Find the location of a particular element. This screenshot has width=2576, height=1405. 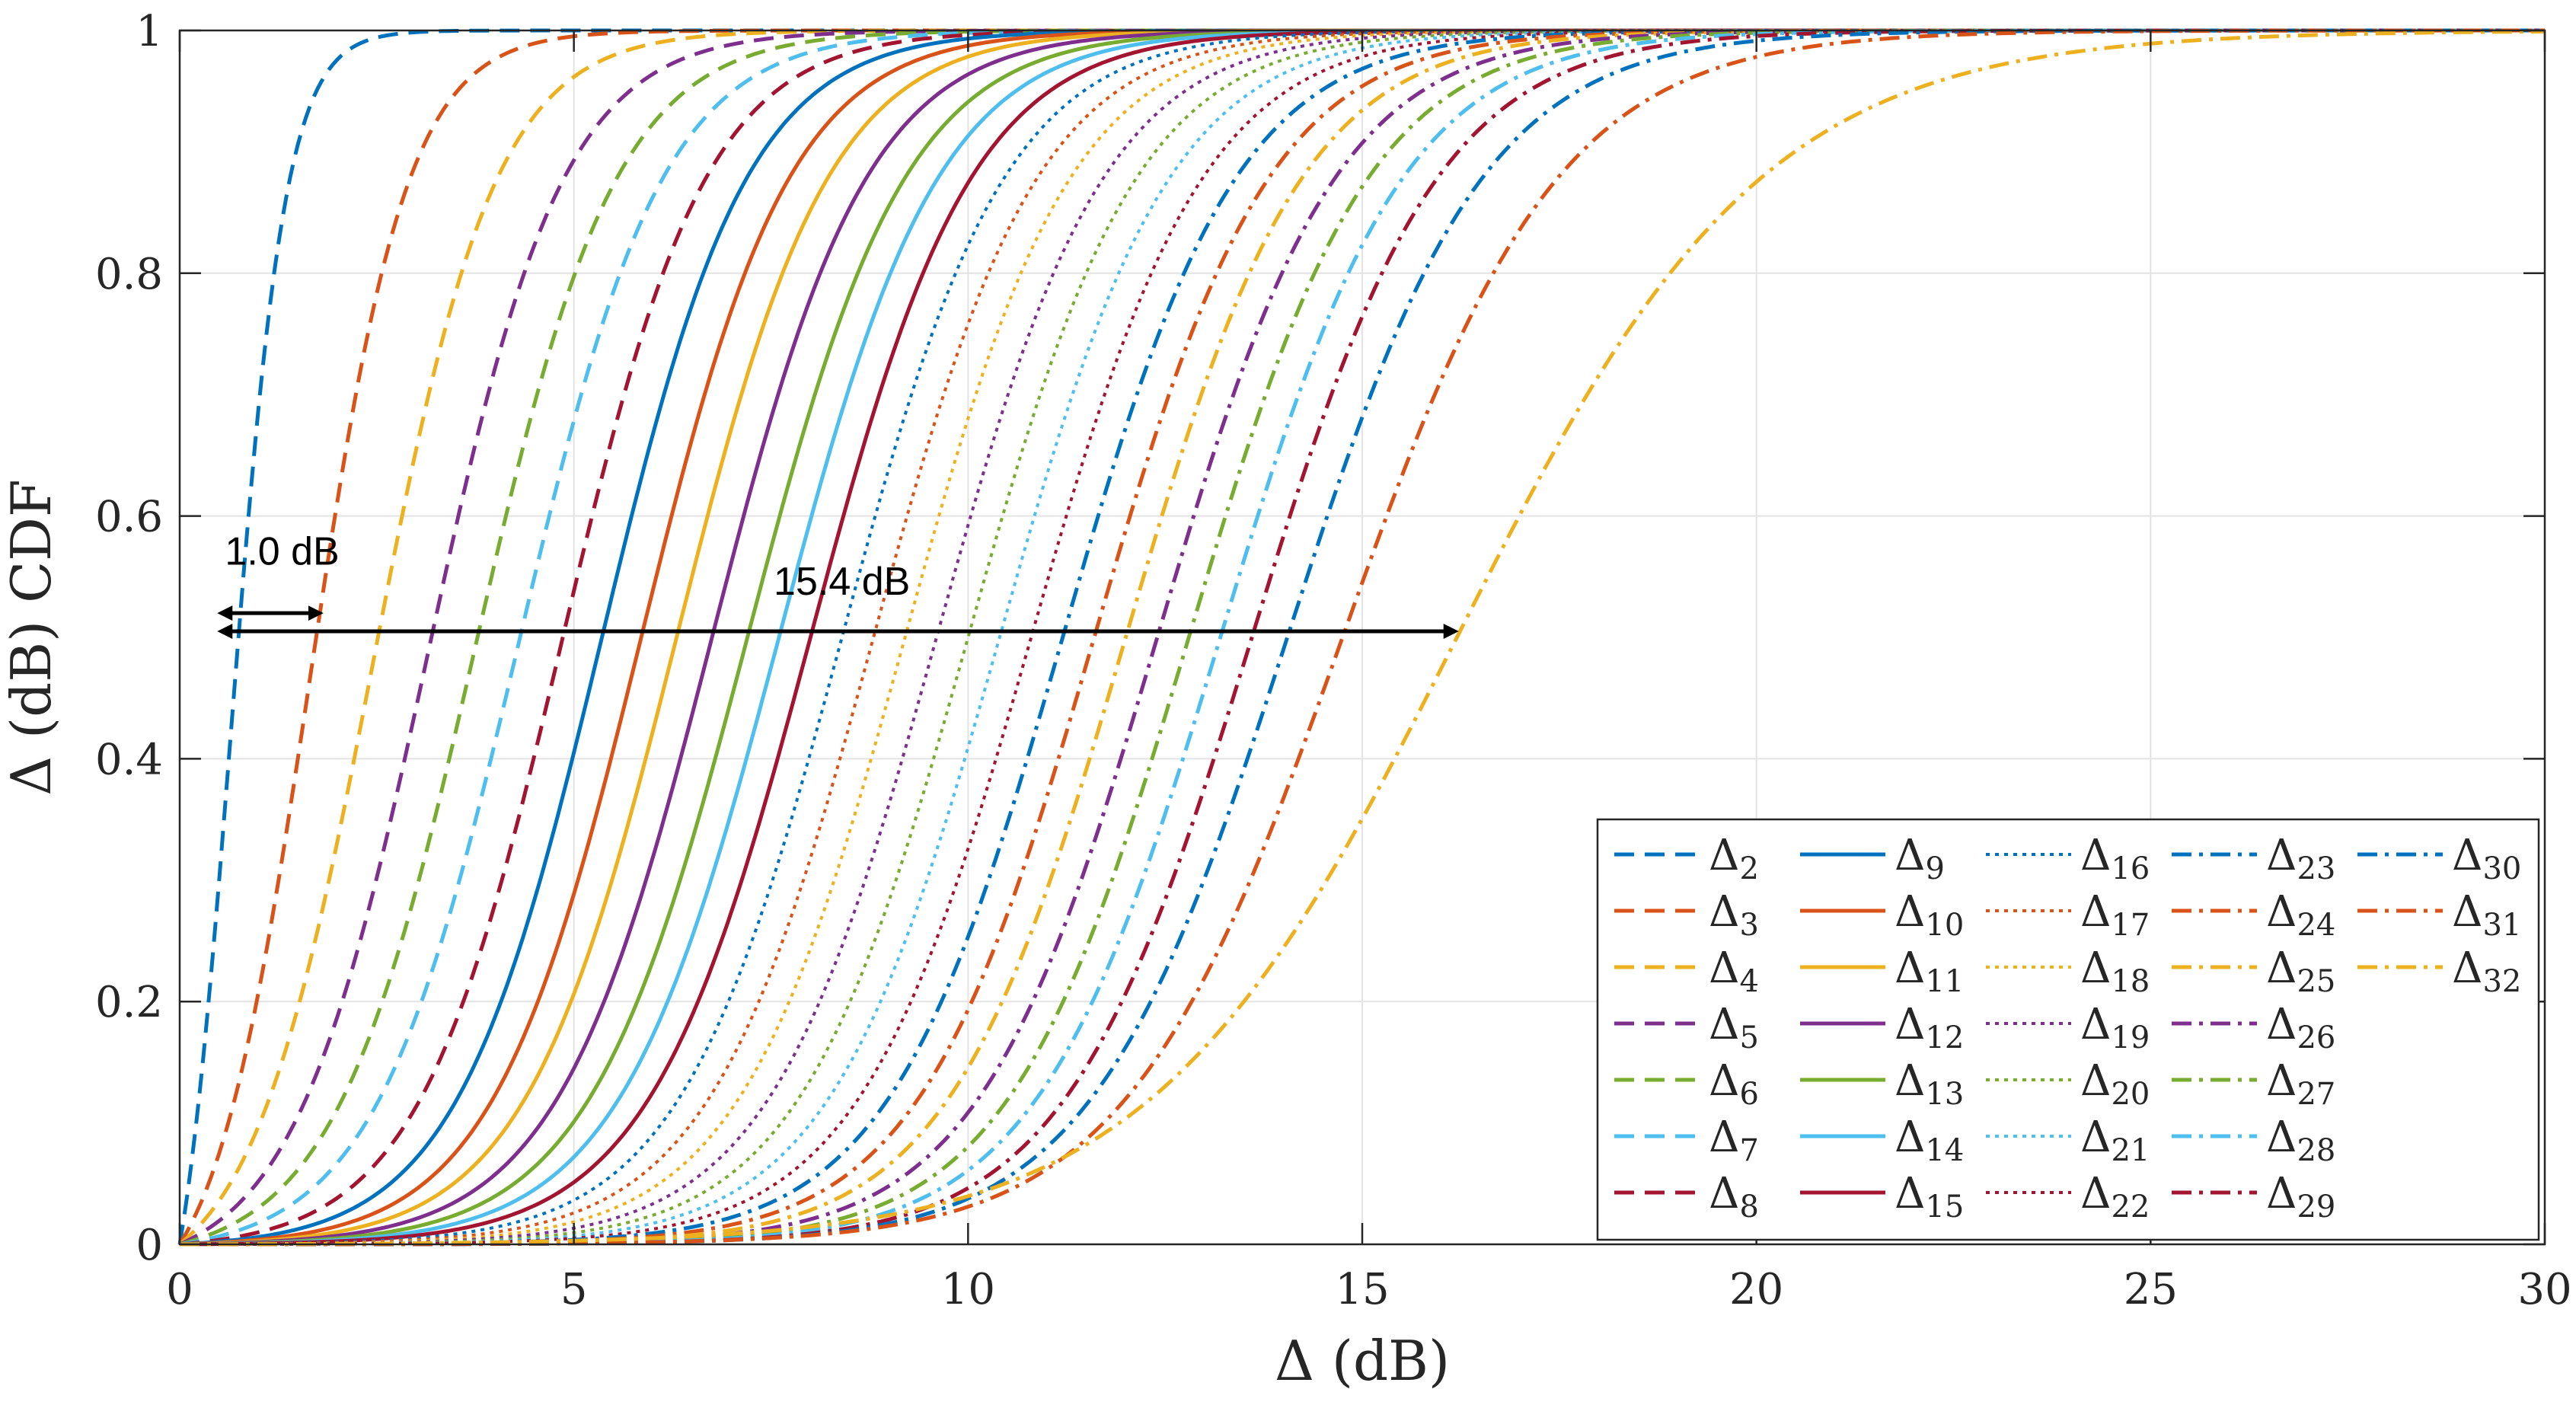

legend-label-Δ18: Δ18 is located at coordinates (2115, 971).